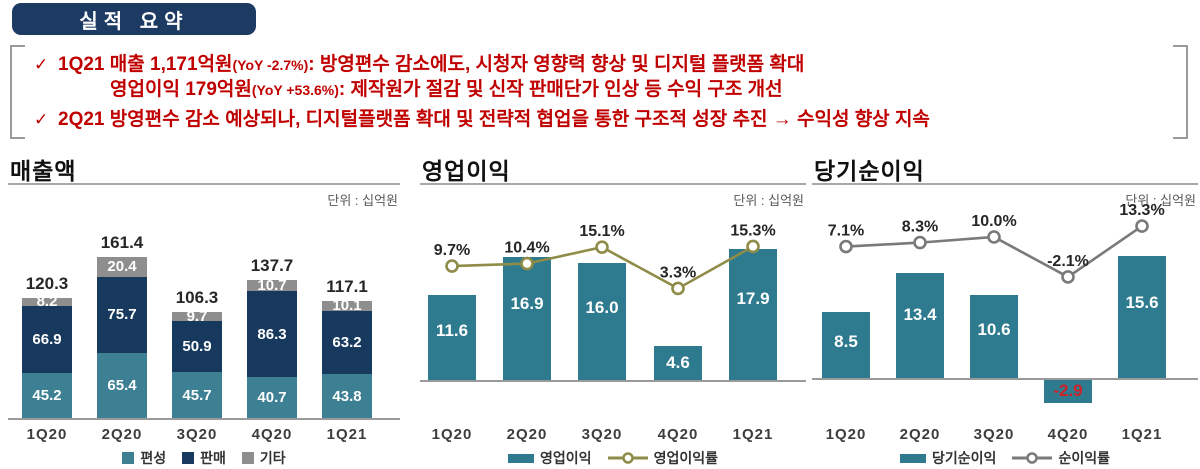 This screenshot has width=1200, height=469. I want to click on chart-title: 매출액, so click(43, 171).